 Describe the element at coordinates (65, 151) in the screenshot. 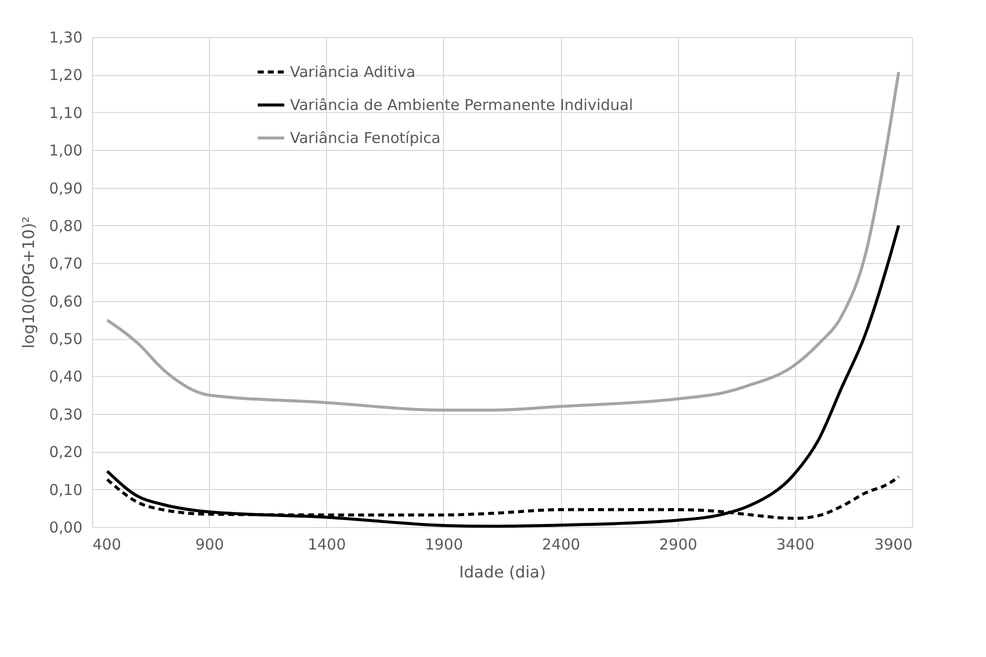

I see `y-tick-label: 1,00` at that location.